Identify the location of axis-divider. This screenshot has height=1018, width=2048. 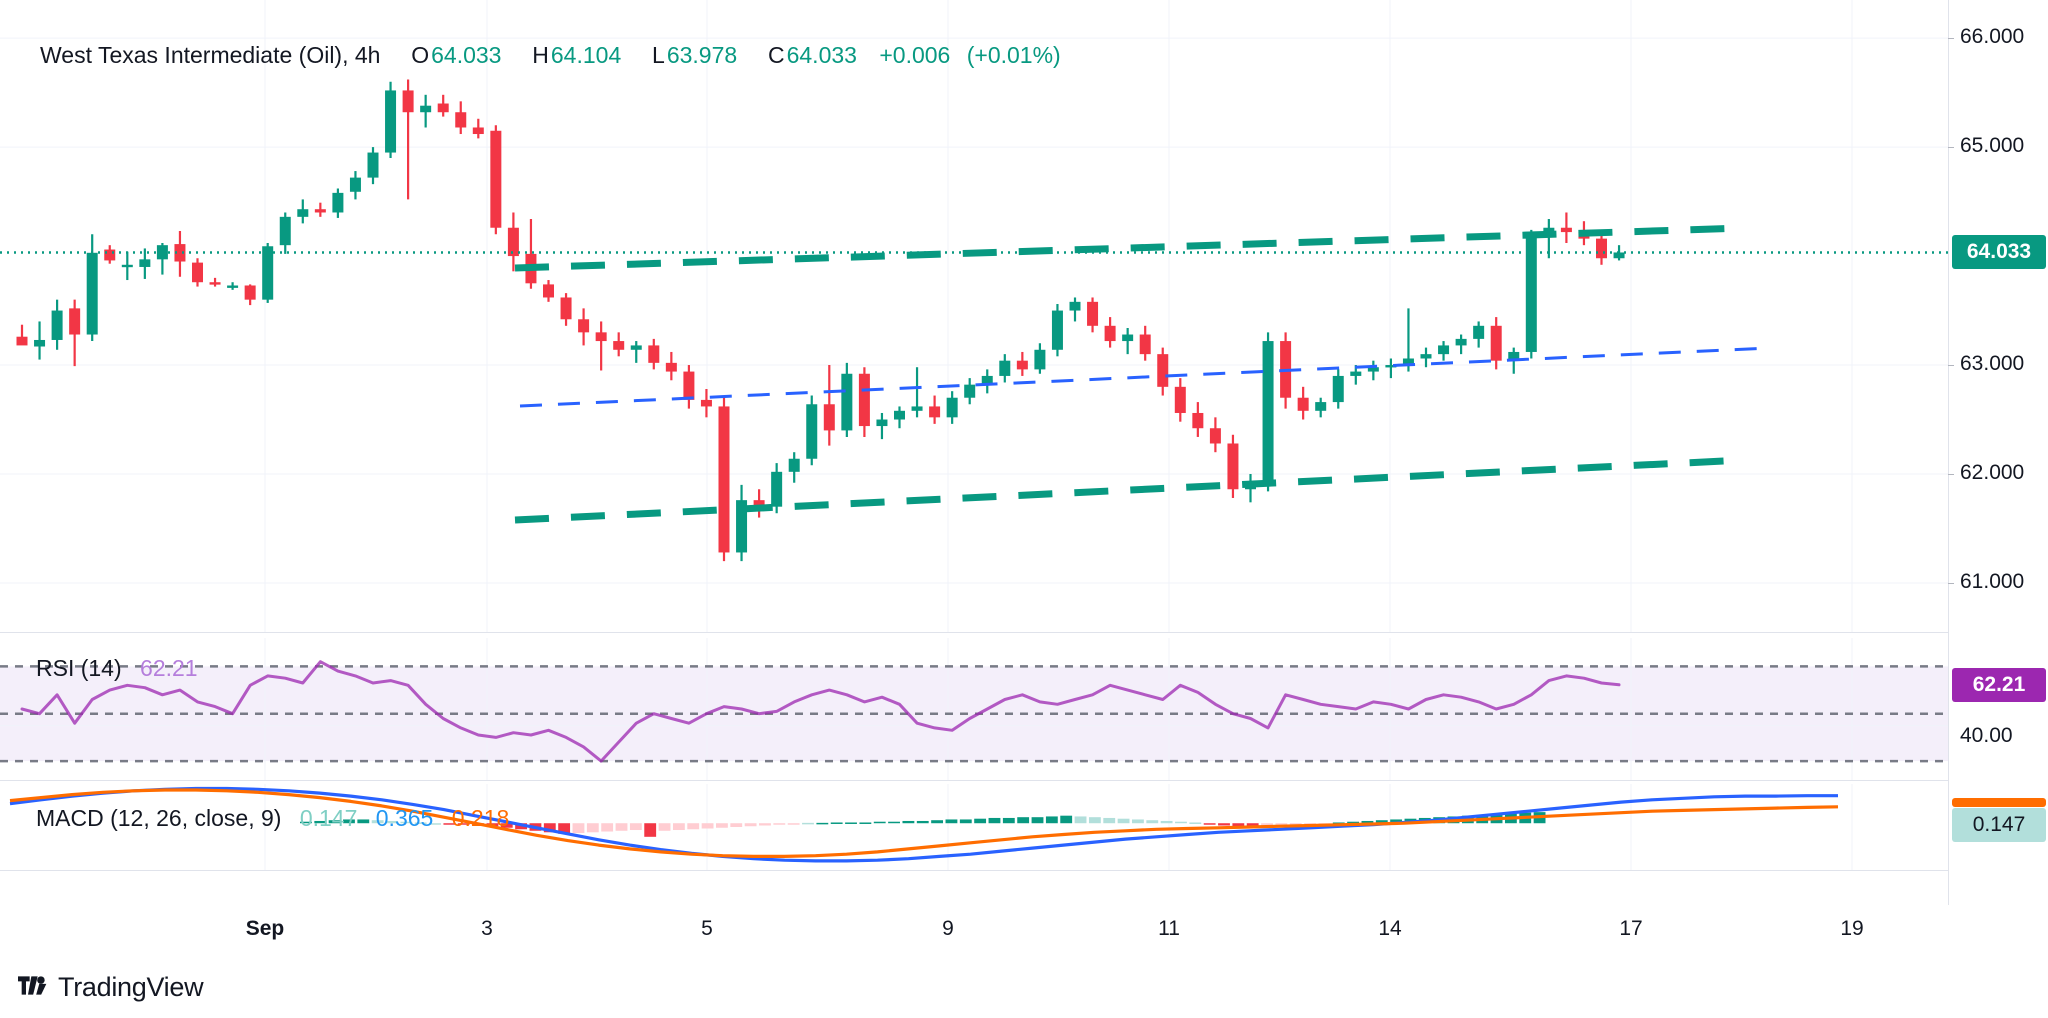
(1948, 452).